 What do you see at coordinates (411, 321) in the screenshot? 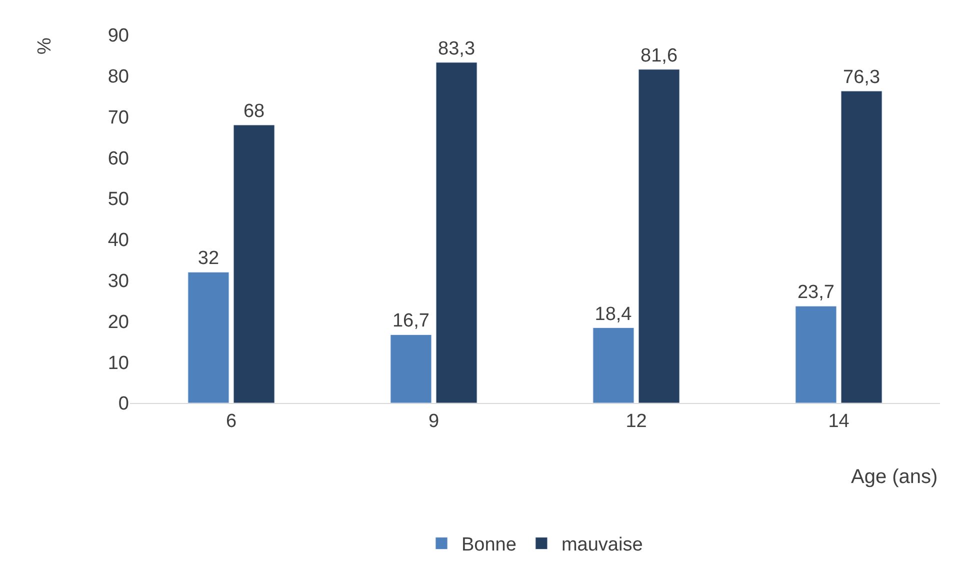
I see `data-label: 16,7` at bounding box center [411, 321].